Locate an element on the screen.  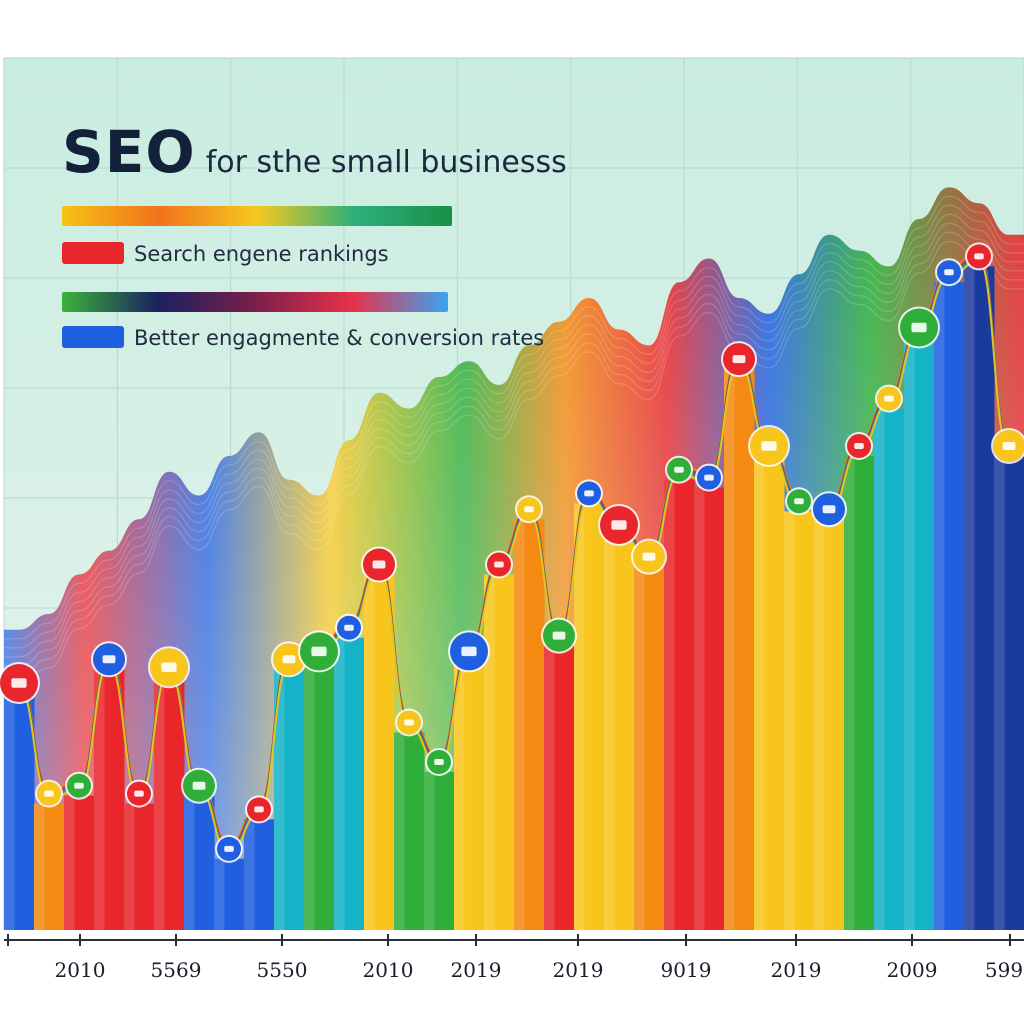
x-tick-label-8: 2009 is located at coordinates (912, 970).